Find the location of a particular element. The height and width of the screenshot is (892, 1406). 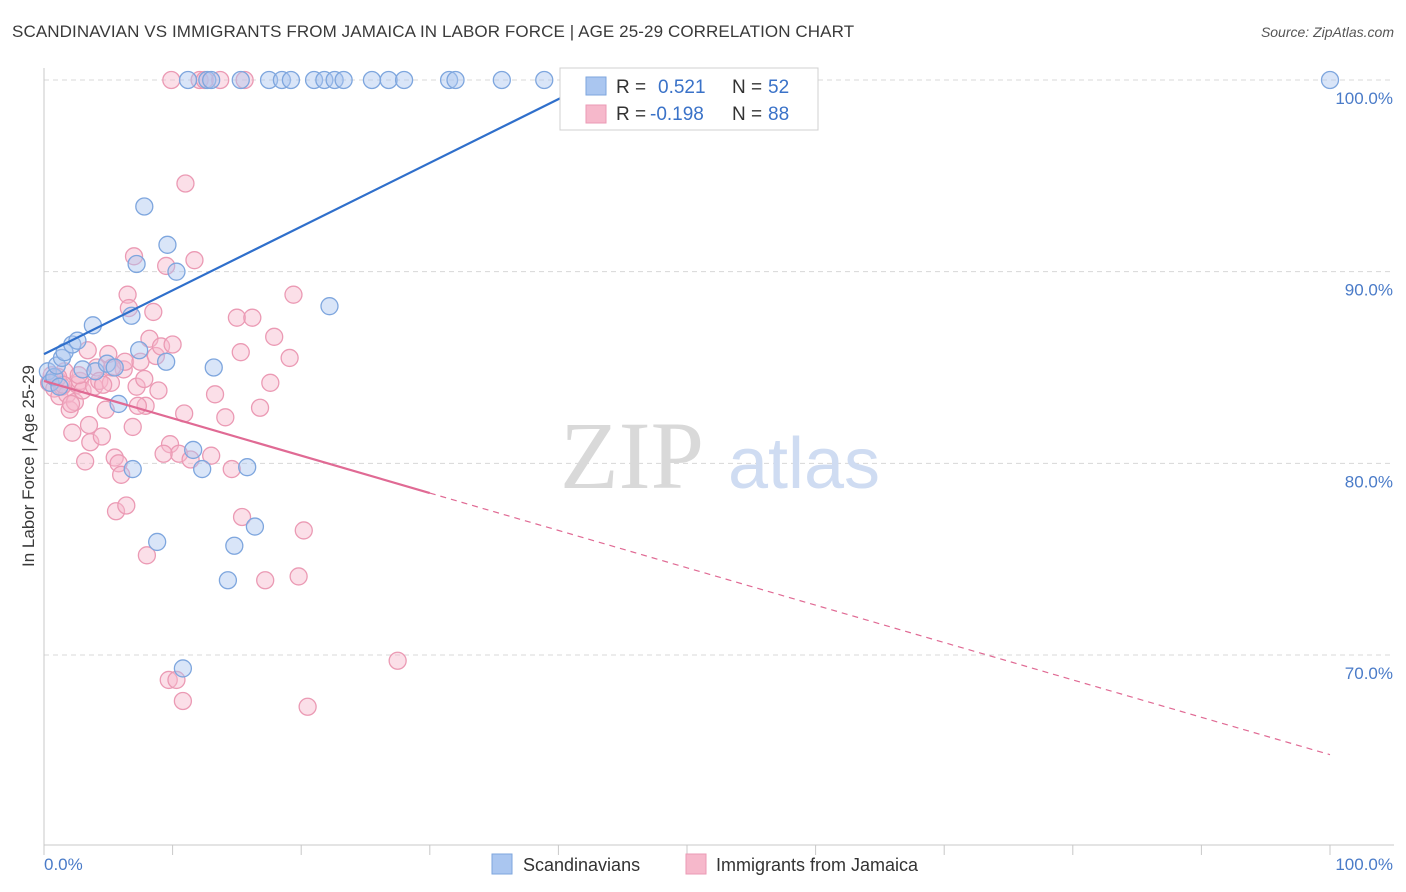

y-tick-label: 100.0% is located at coordinates (1364, 98).